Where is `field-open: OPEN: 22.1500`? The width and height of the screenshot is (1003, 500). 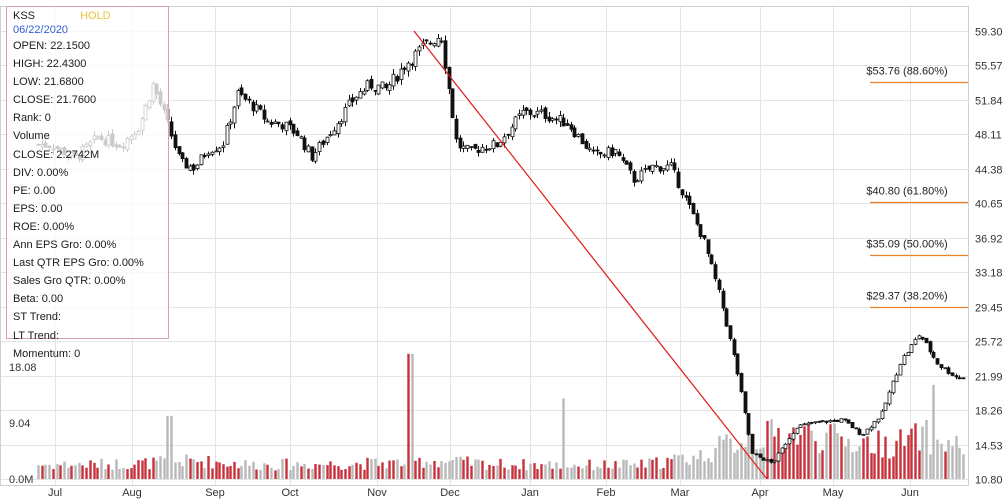
field-open: OPEN: 22.1500 is located at coordinates (52, 46).